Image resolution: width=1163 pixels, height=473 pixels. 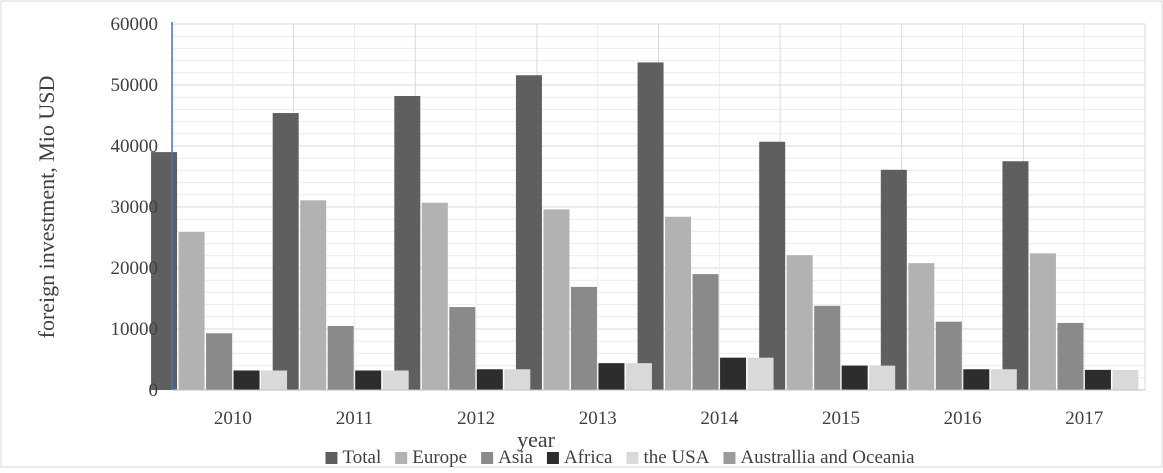 I want to click on bar-total-2017, so click(x=1015, y=275).